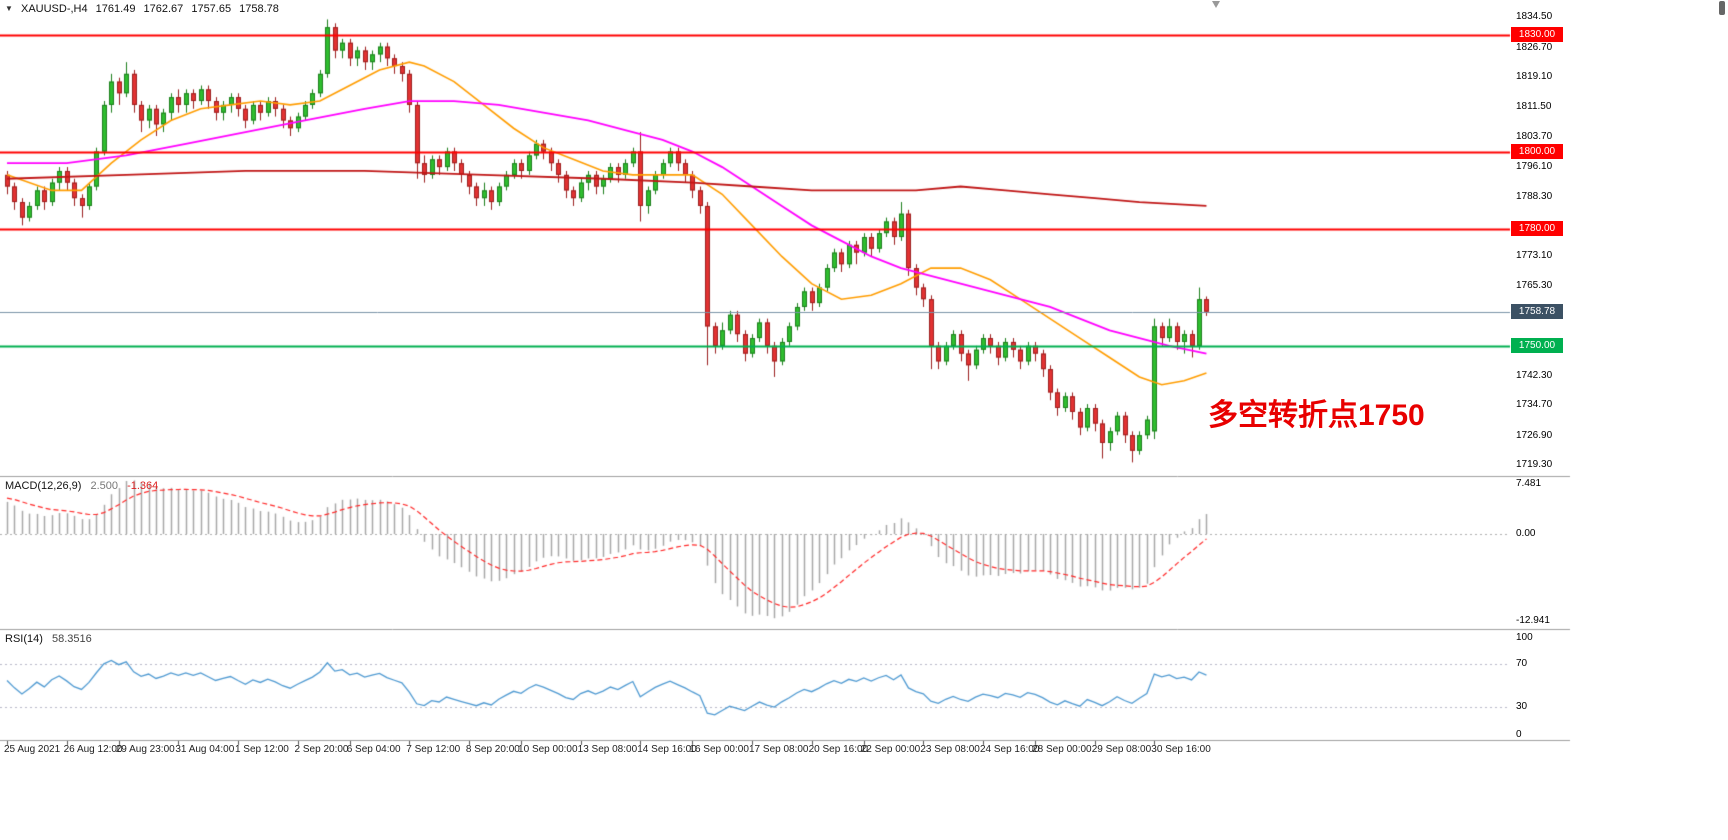 This screenshot has height=840, width=1728. What do you see at coordinates (1722, 8) in the screenshot?
I see `scrollbar-thumb` at bounding box center [1722, 8].